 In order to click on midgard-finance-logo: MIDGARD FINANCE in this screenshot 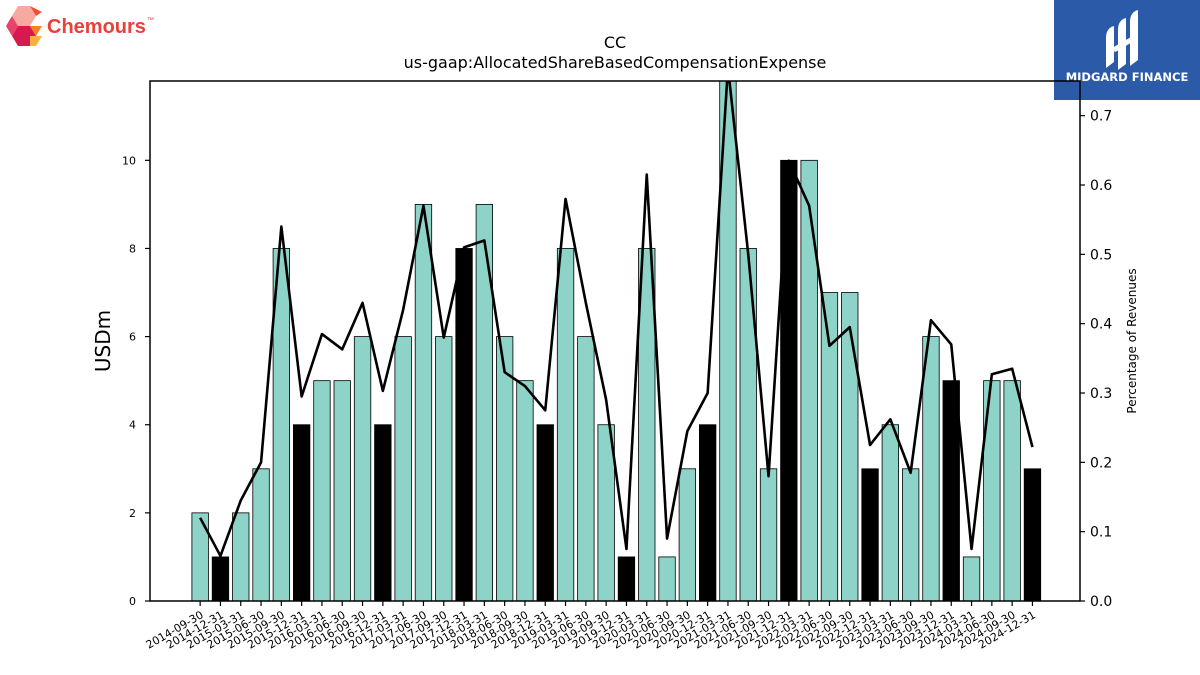, I will do `click(1127, 50)`.